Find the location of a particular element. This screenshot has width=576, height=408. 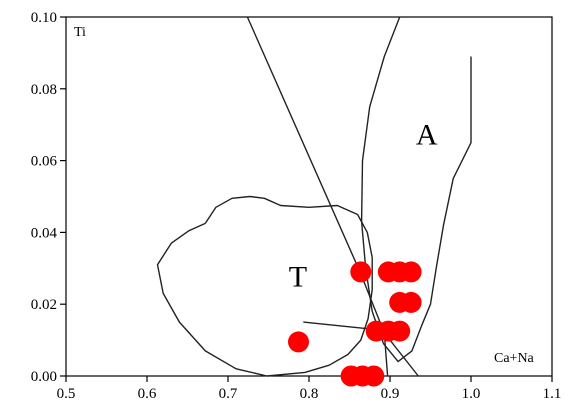

field-label-a: A is located at coordinates (427, 134).